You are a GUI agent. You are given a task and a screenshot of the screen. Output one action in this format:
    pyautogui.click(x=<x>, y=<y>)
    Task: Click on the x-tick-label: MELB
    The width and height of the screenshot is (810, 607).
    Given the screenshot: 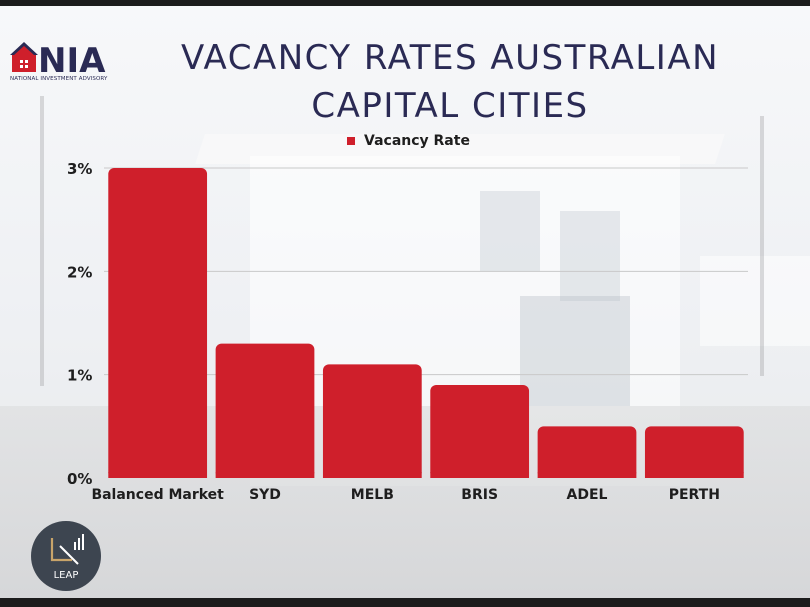 What is the action you would take?
    pyautogui.click(x=372, y=495)
    